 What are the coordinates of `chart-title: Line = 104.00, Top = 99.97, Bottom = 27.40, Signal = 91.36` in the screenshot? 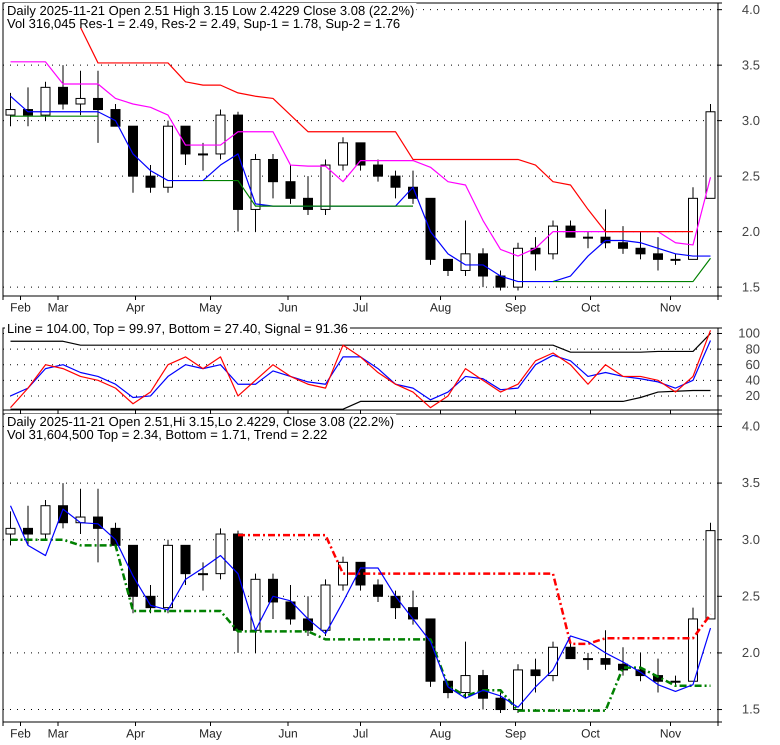 It's located at (177, 328).